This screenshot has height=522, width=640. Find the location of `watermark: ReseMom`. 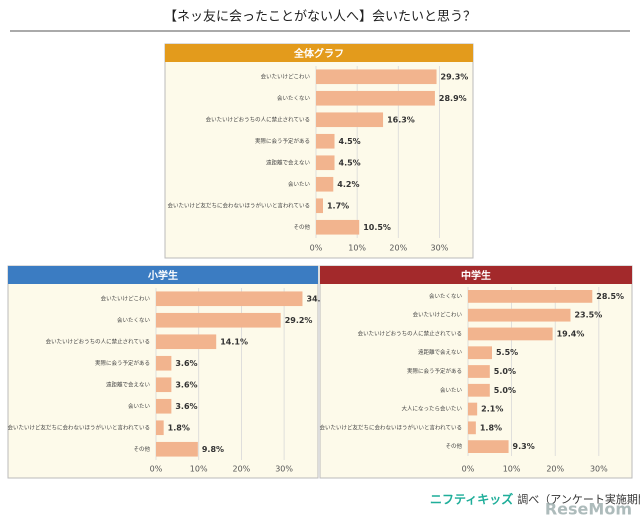

watermark: ReseMom is located at coordinates (588, 509).